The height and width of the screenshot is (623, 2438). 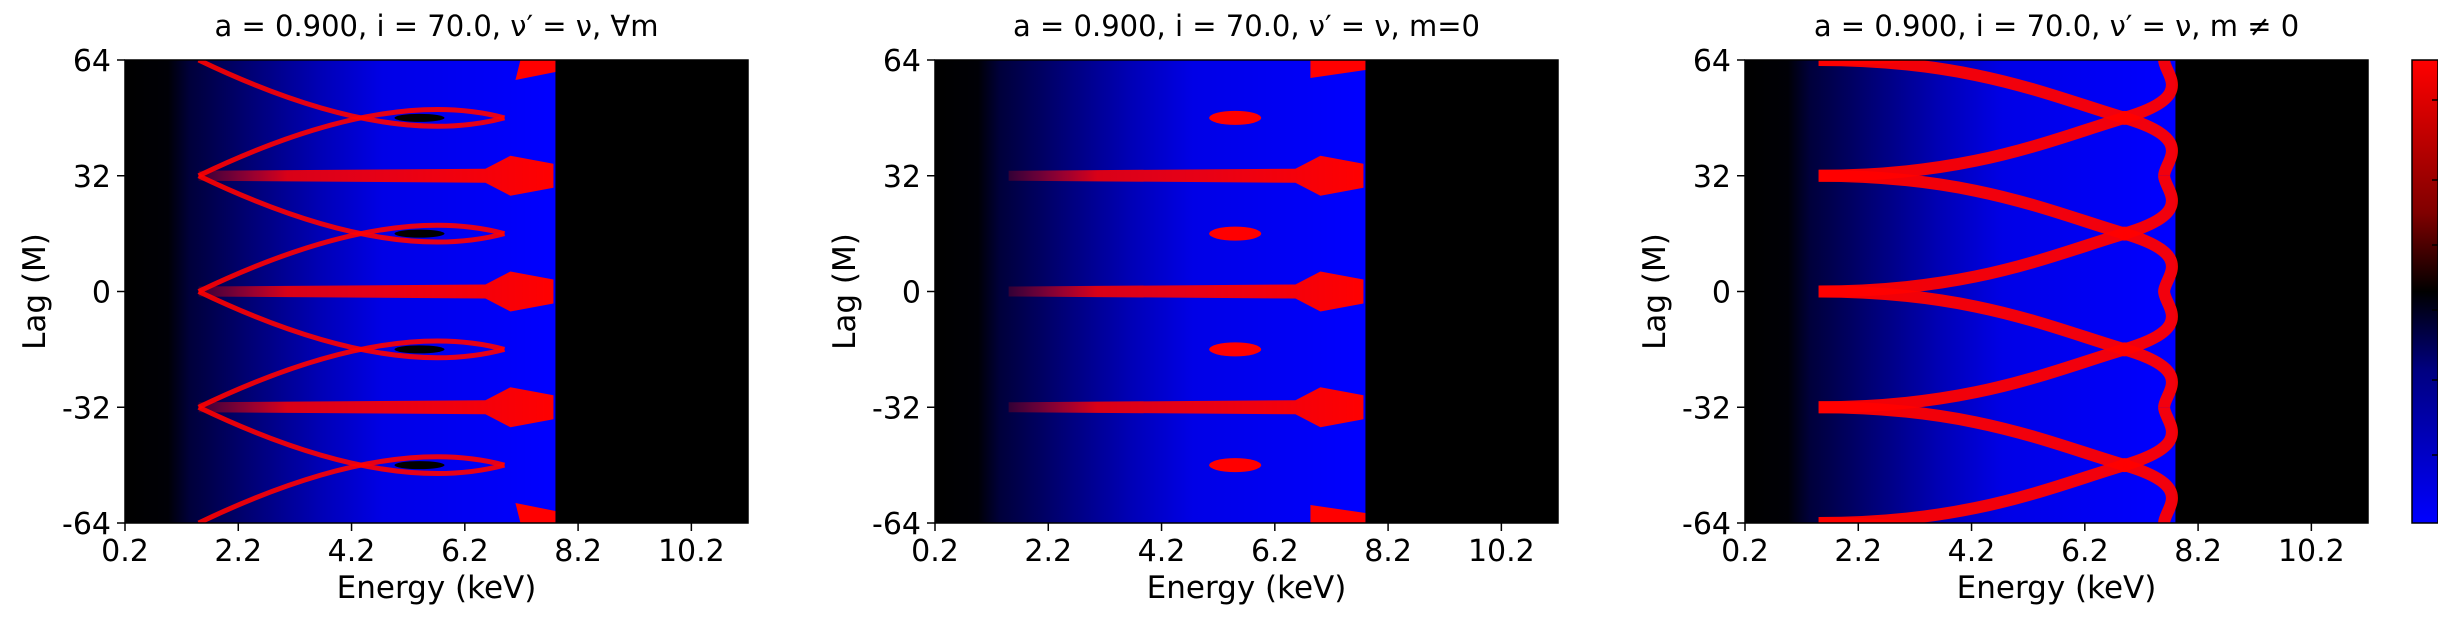 What do you see at coordinates (2424, 291) in the screenshot?
I see `colorbar` at bounding box center [2424, 291].